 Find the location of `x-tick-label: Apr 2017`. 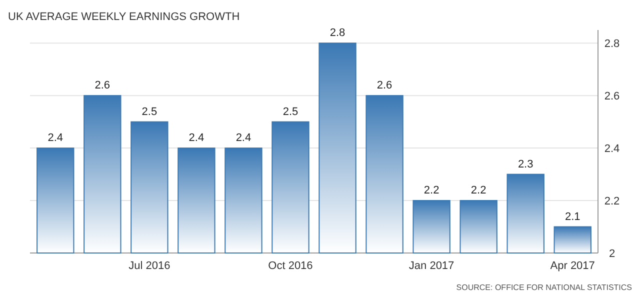

x-tick-label: Apr 2017 is located at coordinates (572, 266).